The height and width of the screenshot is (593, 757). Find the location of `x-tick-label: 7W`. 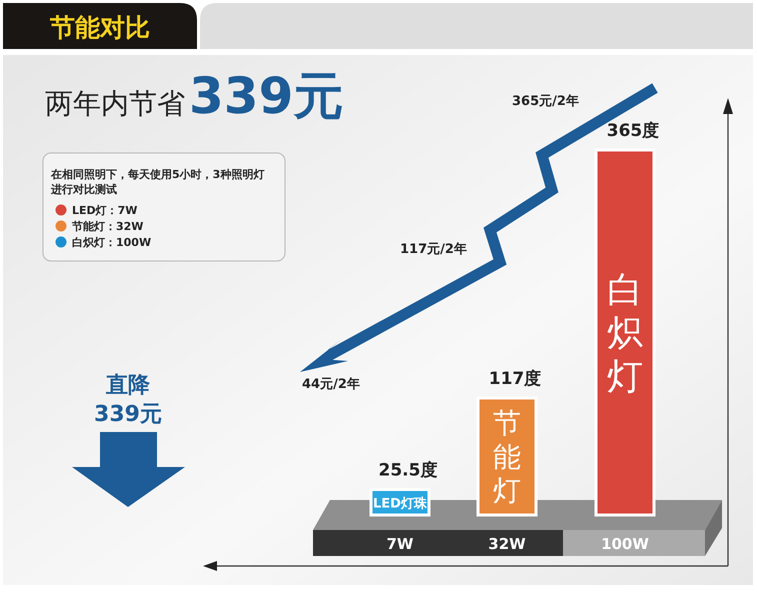

x-tick-label: 7W is located at coordinates (400, 544).